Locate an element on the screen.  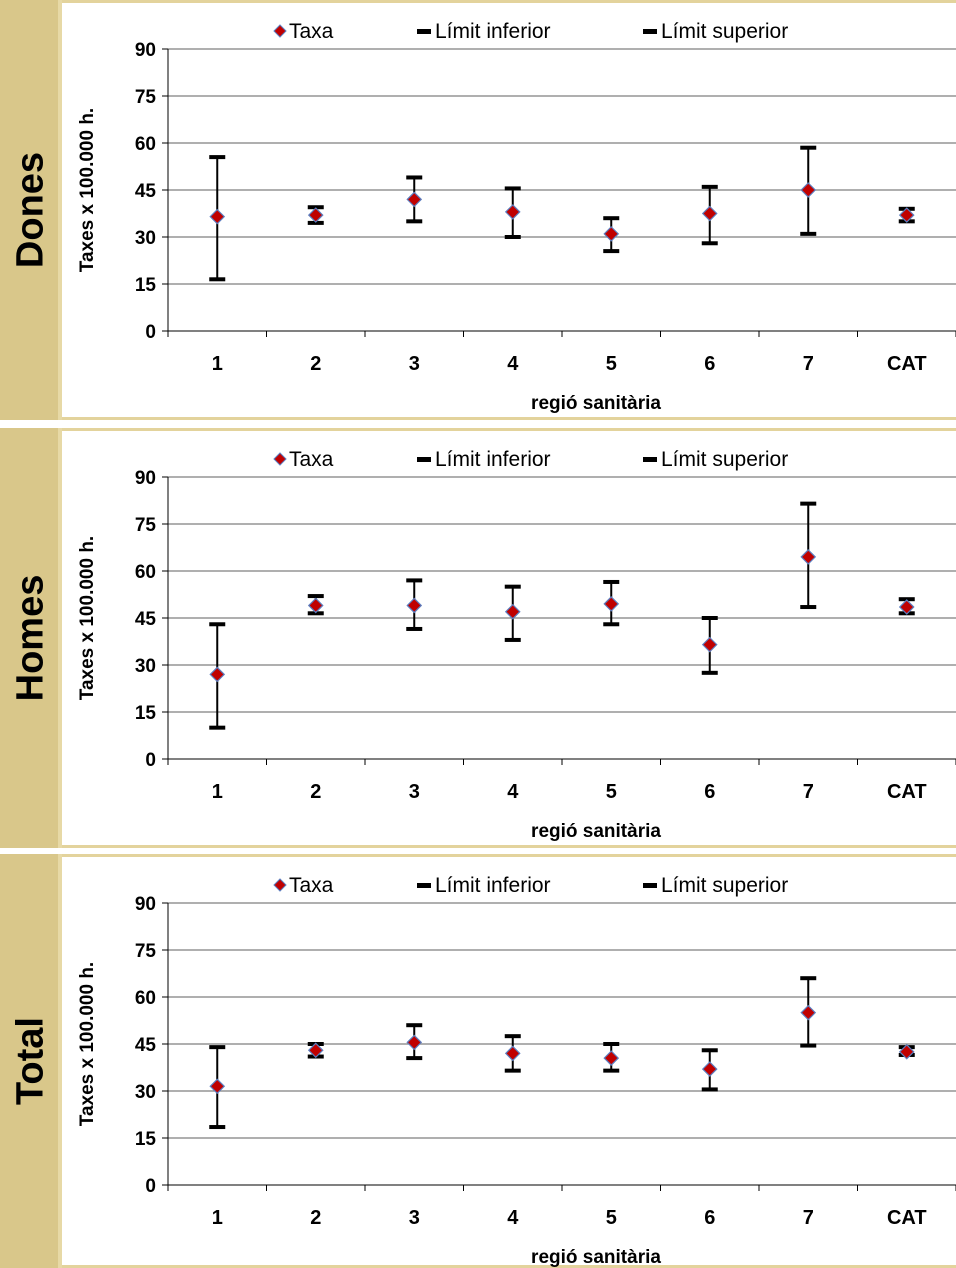
panel-side-band: Total is located at coordinates (31, 1061).